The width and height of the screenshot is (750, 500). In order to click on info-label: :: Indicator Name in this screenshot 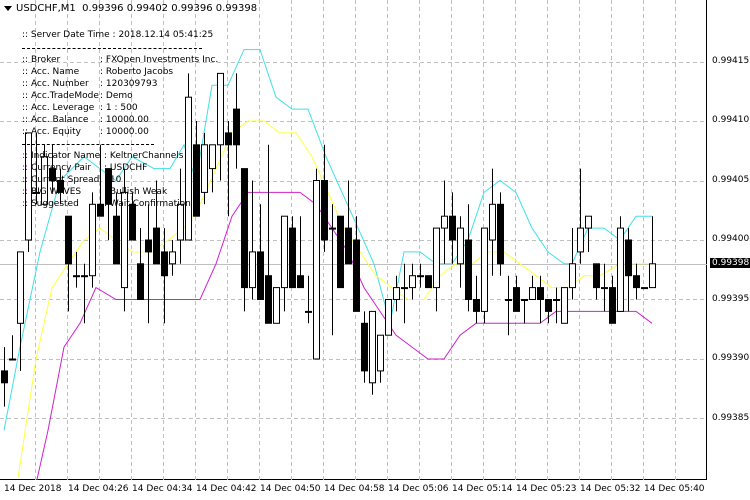, I will do `click(61, 156)`.